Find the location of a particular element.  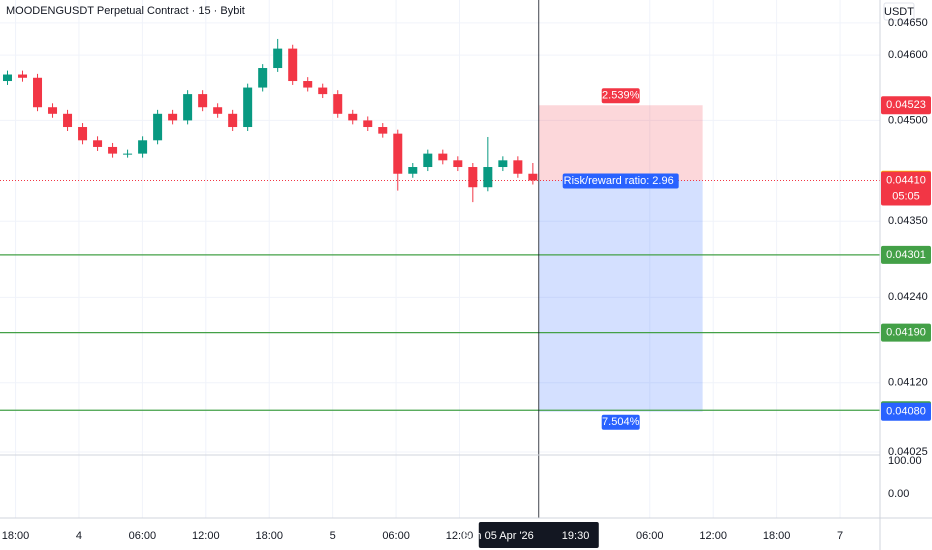

crosshair-time: 19:30 is located at coordinates (576, 536).